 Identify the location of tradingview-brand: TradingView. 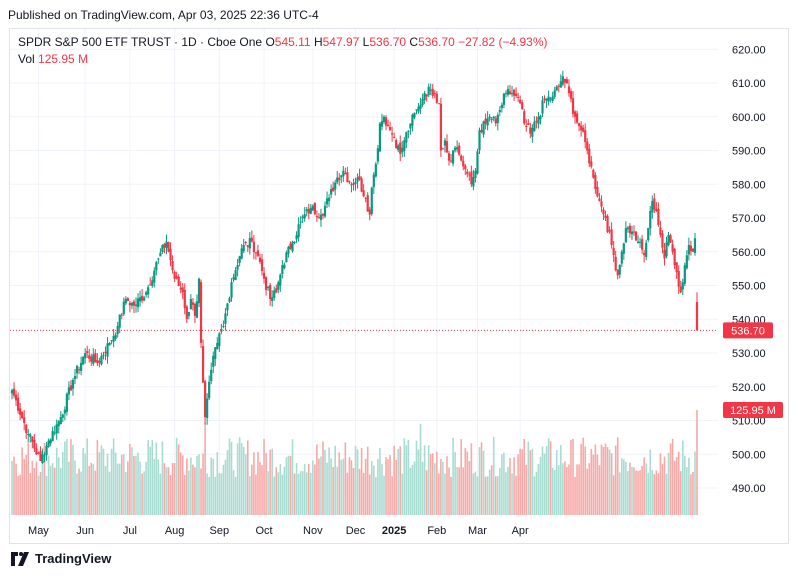
(60, 558).